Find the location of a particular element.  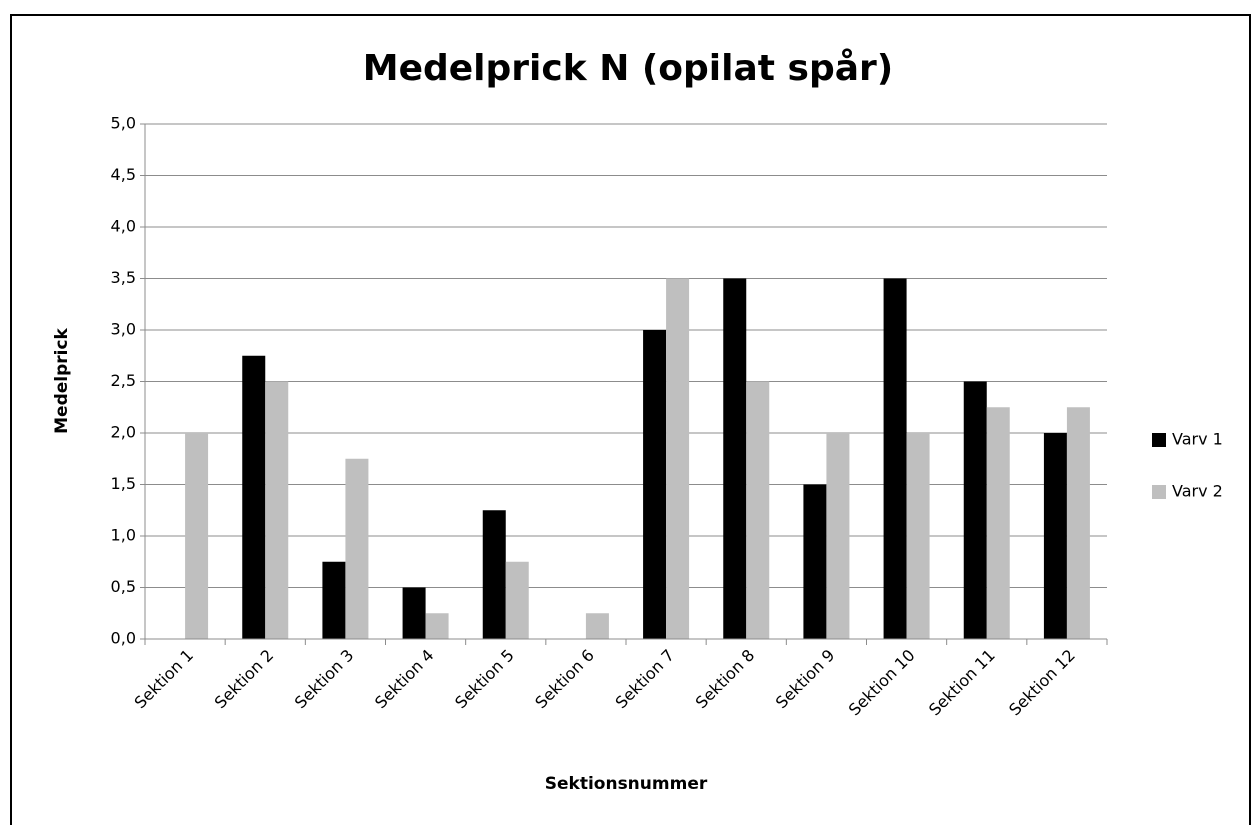

legend-label: Varv 2 is located at coordinates (1197, 491).